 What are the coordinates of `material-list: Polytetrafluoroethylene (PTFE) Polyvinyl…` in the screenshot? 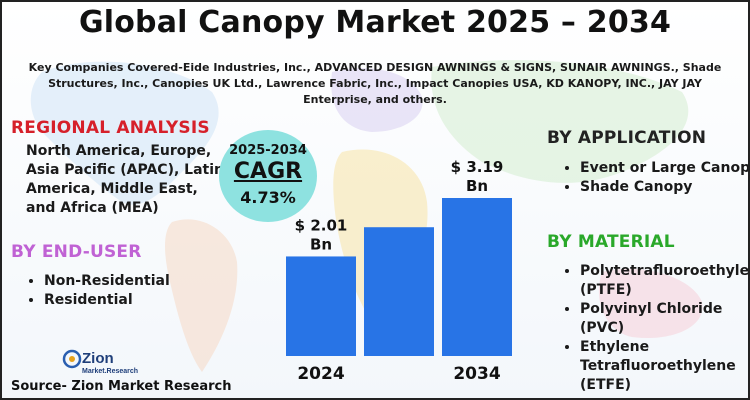 It's located at (655, 328).